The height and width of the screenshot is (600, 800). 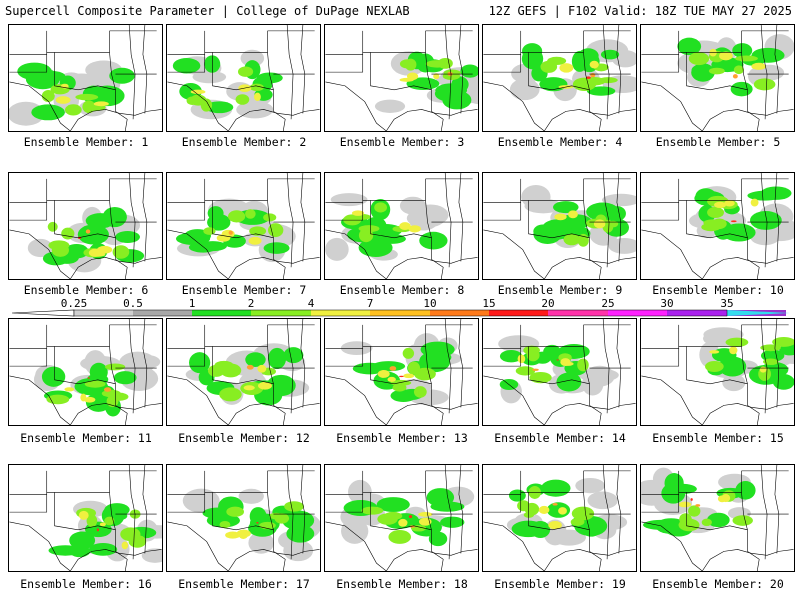 What do you see at coordinates (133, 303) in the screenshot?
I see `colorbar-tick-label: 0.5` at bounding box center [133, 303].